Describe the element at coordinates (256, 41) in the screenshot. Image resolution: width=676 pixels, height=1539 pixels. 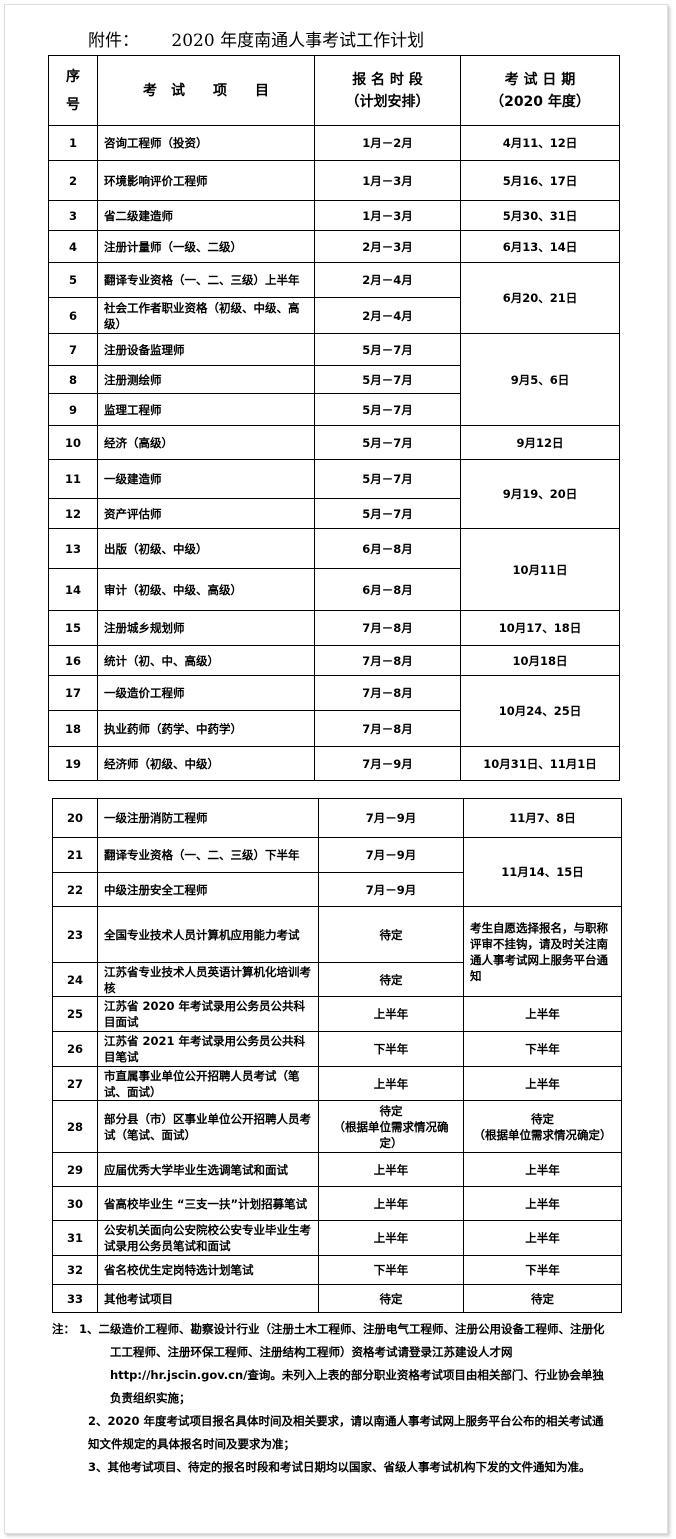
I see `document-title: 附件： 2020 年度南通人事考试工作计划` at that location.